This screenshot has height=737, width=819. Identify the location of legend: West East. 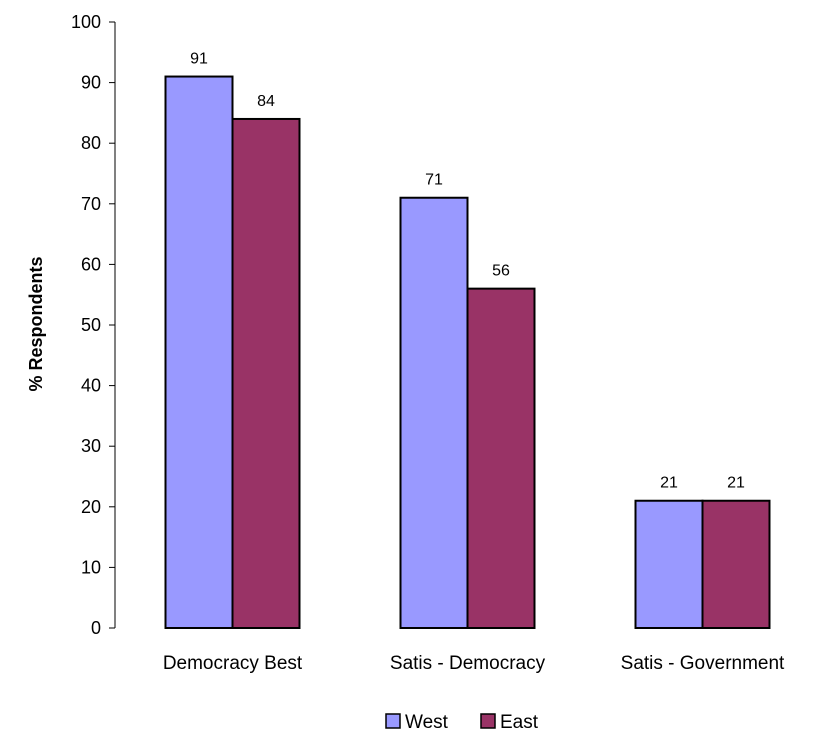
(462, 722).